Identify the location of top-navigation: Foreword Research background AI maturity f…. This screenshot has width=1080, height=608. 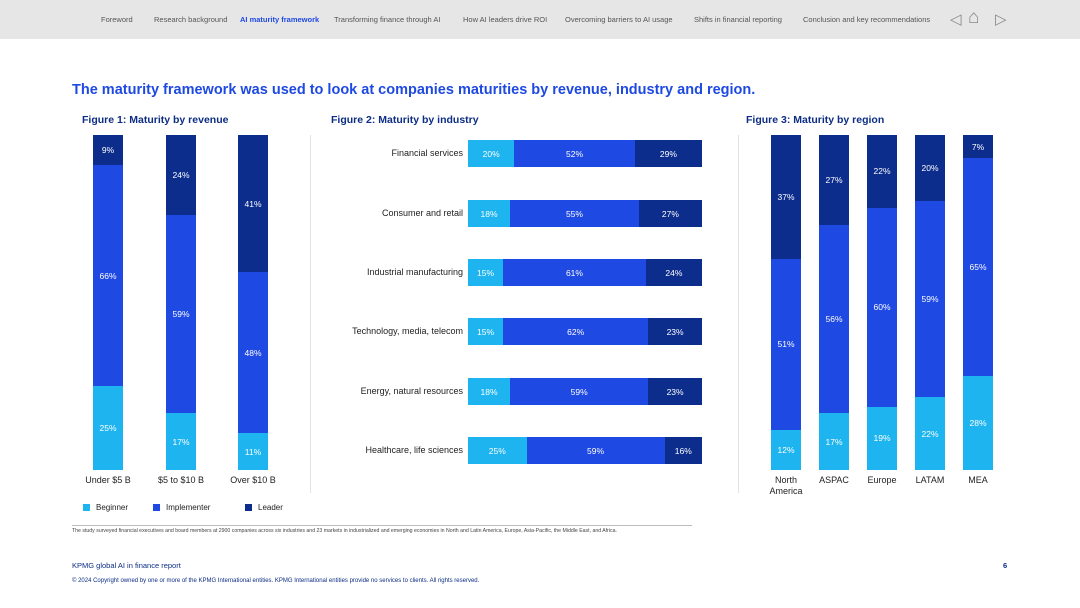
(540, 19).